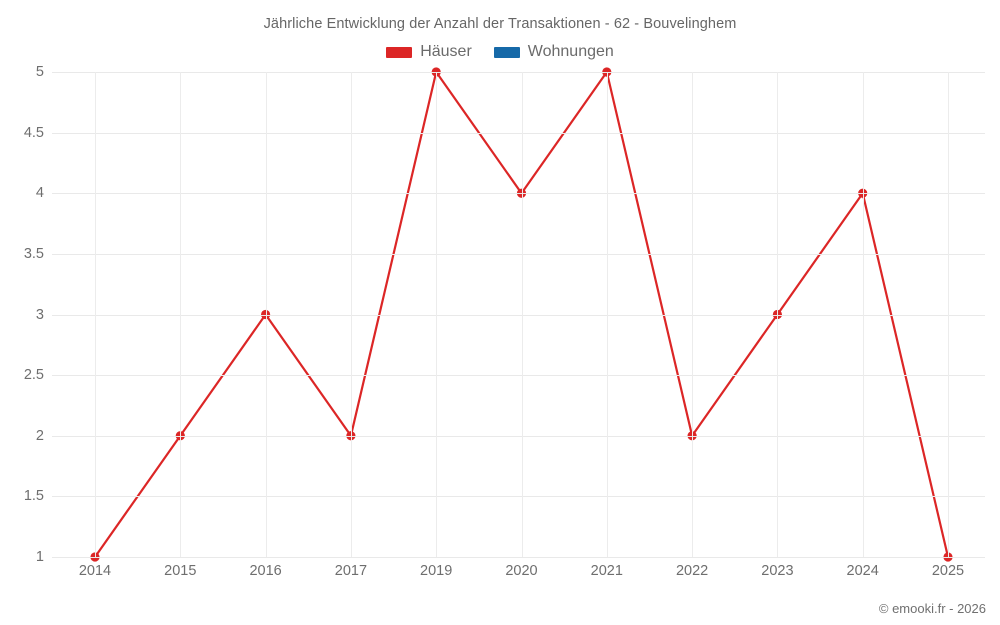 This screenshot has width=1000, height=625. I want to click on x-tick-label: 2024, so click(862, 571).